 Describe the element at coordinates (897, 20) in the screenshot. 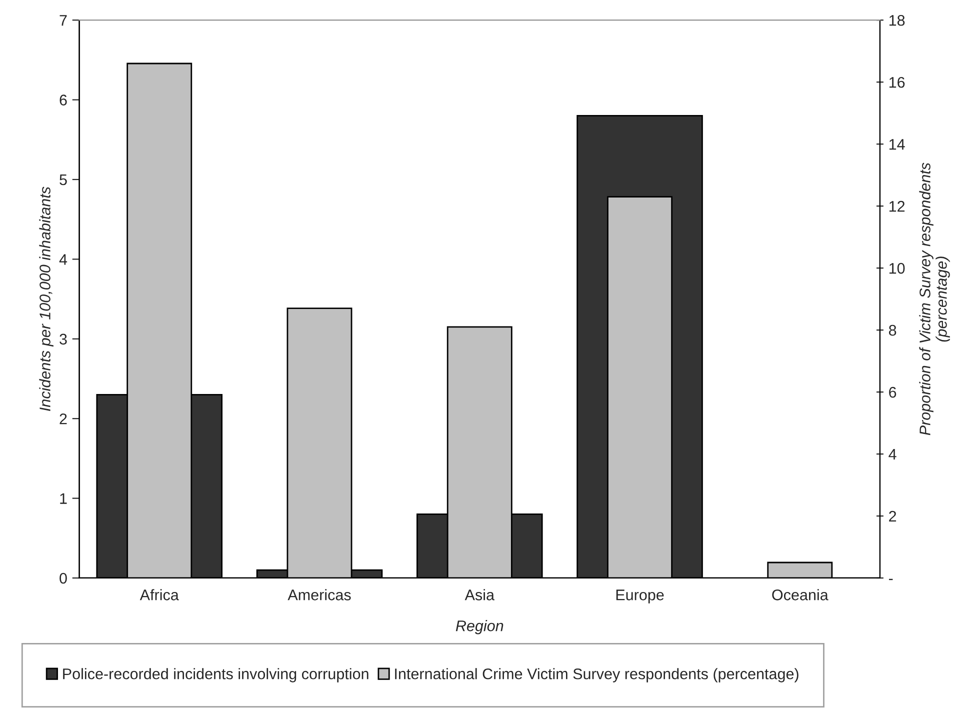

I see `y2-tick-label: 18` at that location.